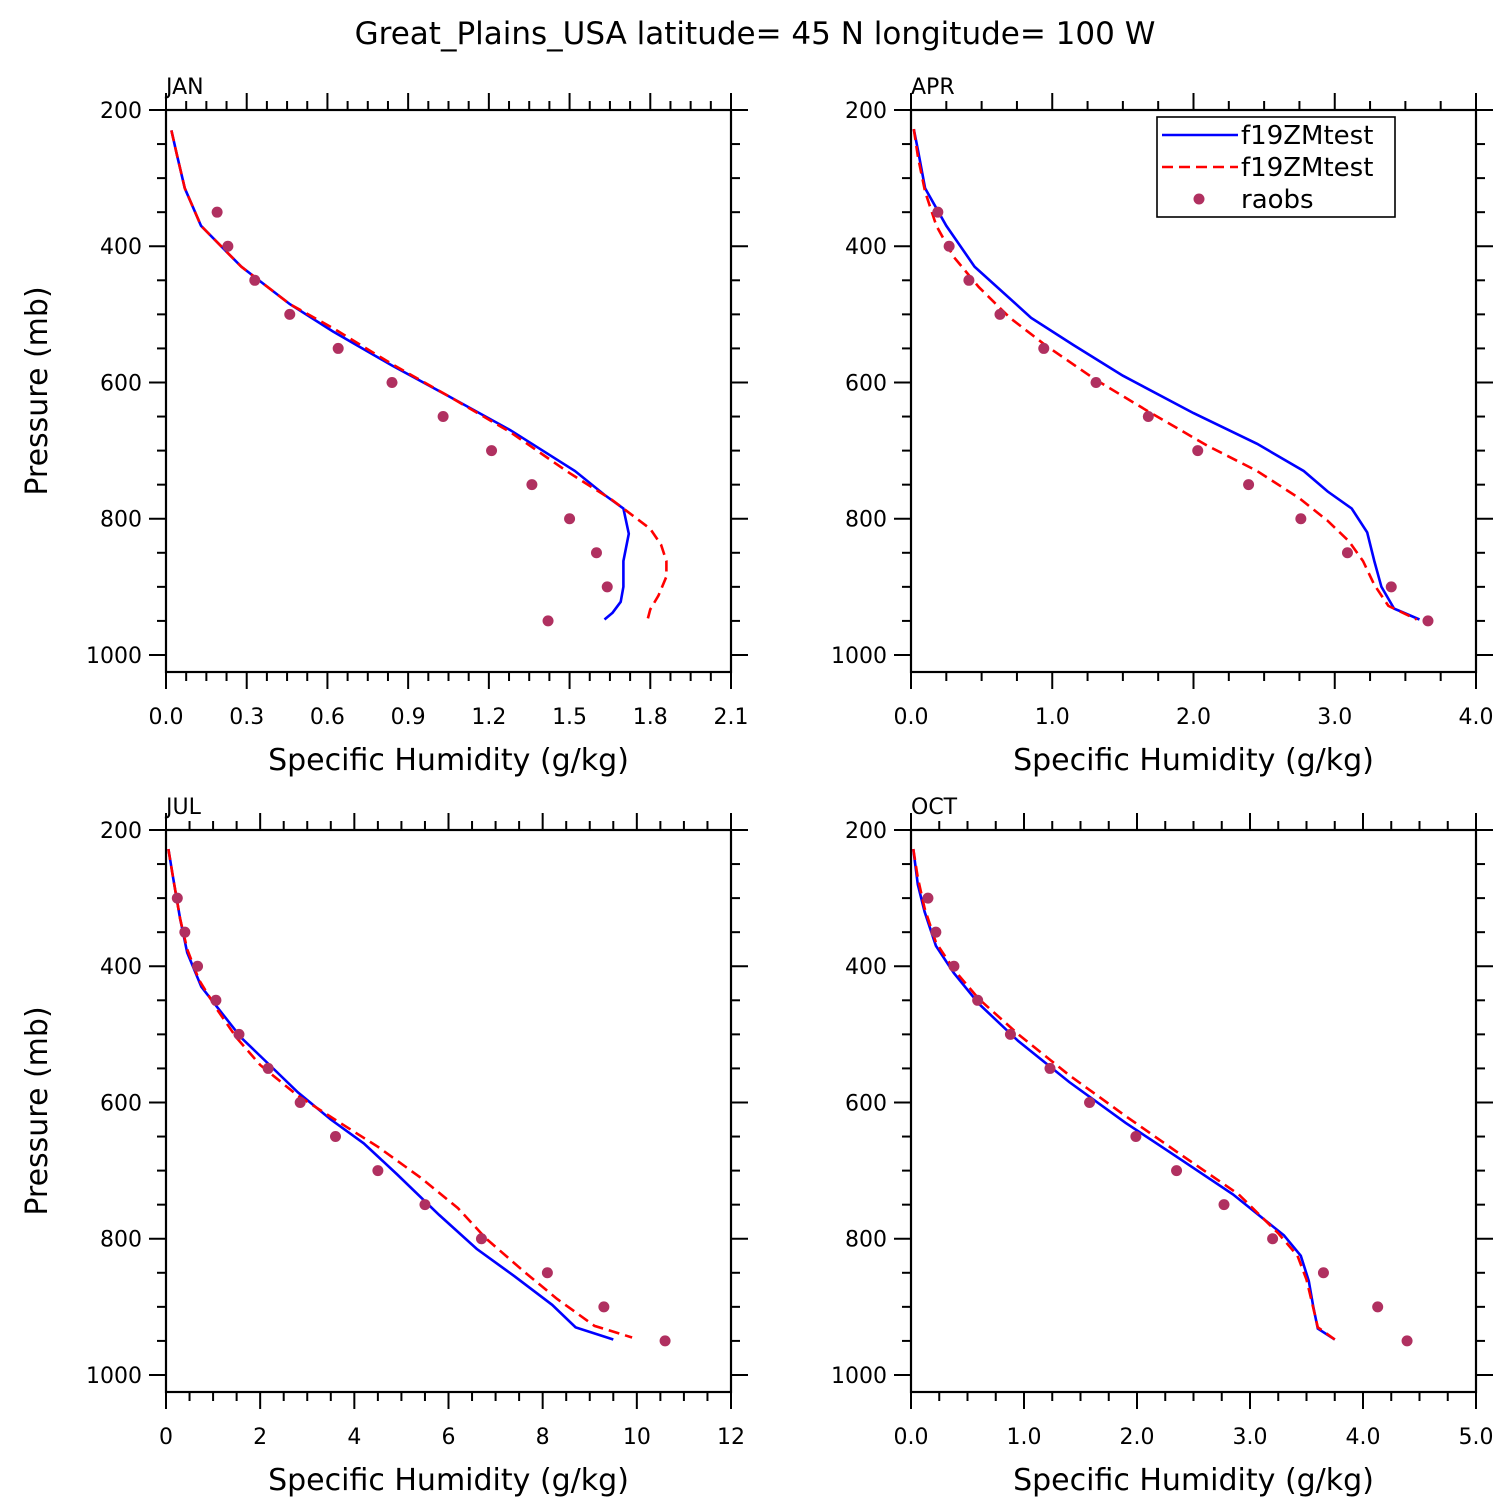 The image size is (1510, 1510). I want to click on x-tick-label: 1.5, so click(569, 717).